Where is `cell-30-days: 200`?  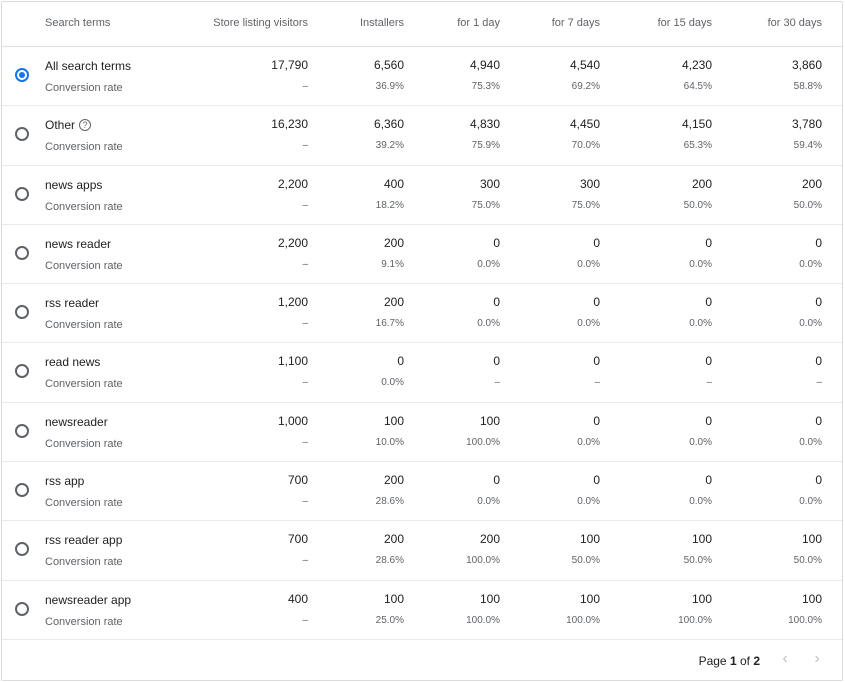
cell-30-days: 200 is located at coordinates (811, 183).